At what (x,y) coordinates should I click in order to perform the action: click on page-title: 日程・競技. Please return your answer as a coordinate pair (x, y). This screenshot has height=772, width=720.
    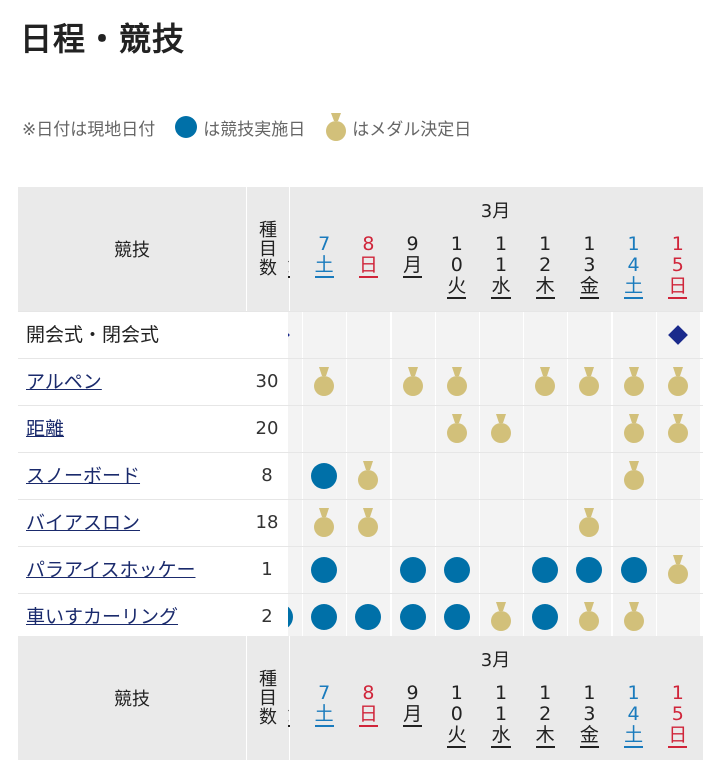
    Looking at the image, I should click on (103, 39).